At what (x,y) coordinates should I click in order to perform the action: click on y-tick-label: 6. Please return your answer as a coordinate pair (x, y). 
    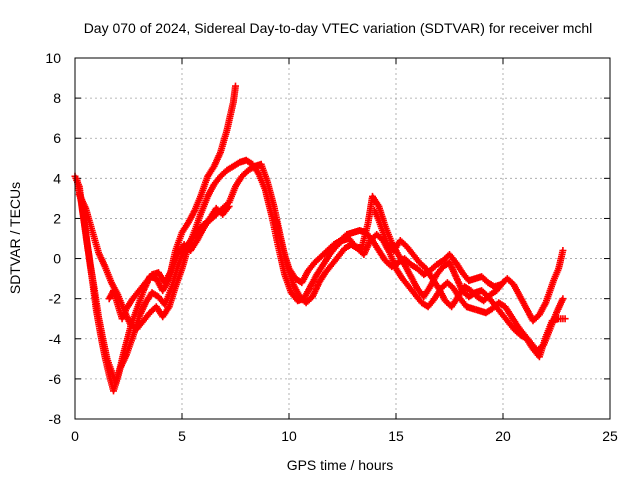
    Looking at the image, I should click on (57, 138).